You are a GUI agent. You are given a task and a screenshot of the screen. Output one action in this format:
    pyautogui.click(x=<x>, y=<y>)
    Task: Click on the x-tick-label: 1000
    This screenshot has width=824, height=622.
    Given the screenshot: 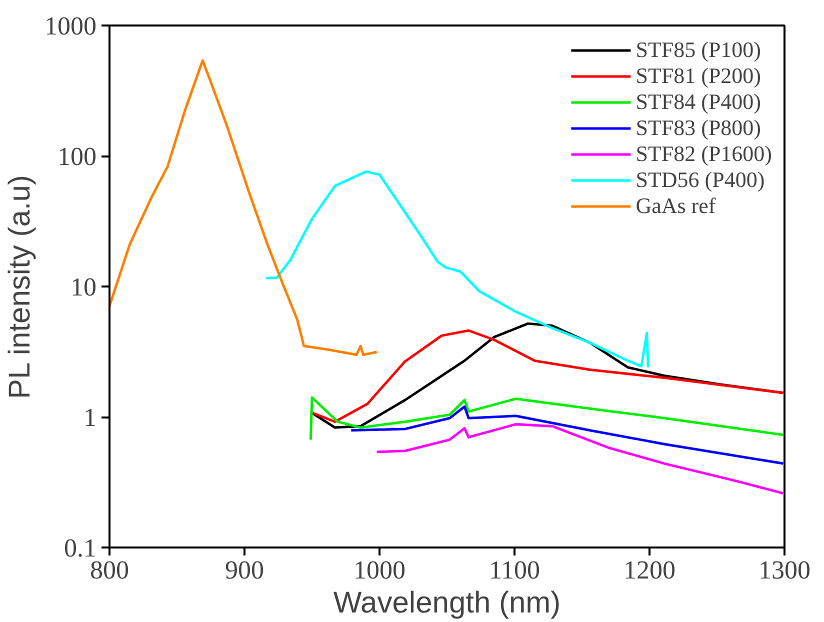 What is the action you would take?
    pyautogui.click(x=380, y=570)
    